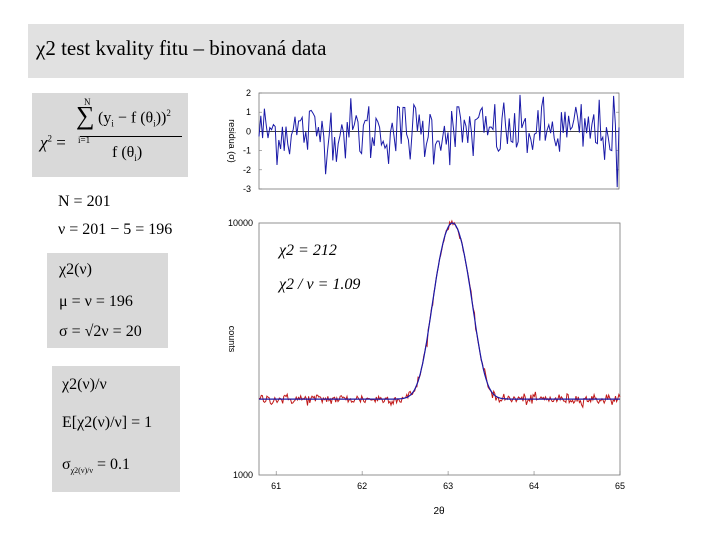  Describe the element at coordinates (110, 135) in the screenshot. I see `chi2-definition-box: χ2 = ∑ N i=1 (yi − f (θi))2 f (θi)` at that location.